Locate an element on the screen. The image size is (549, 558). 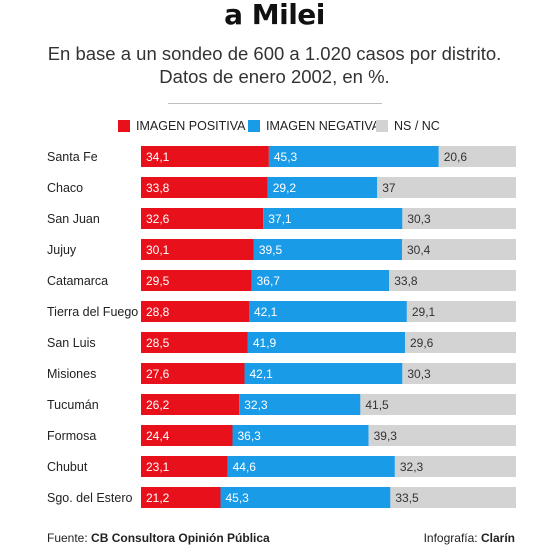
data-label-positiva: 28,8 is located at coordinates (158, 312).